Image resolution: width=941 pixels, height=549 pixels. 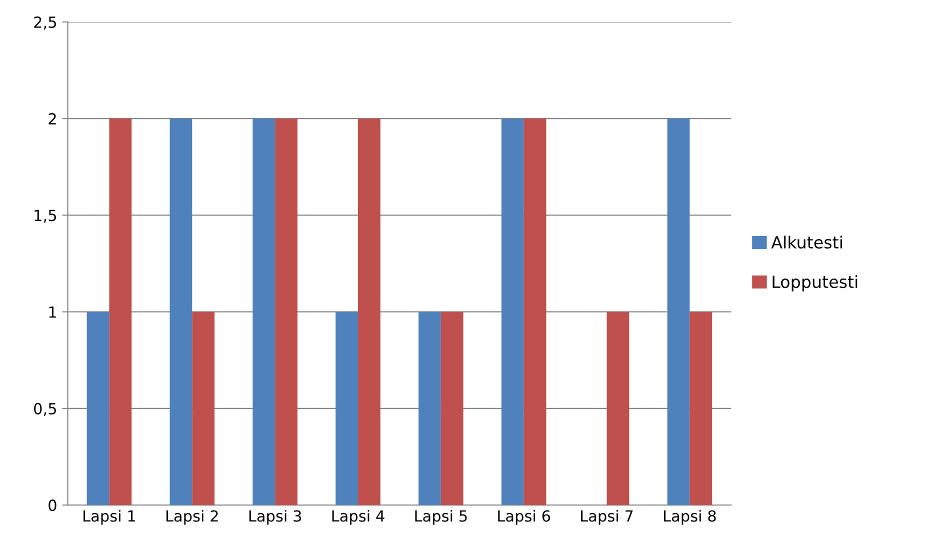 What do you see at coordinates (690, 517) in the screenshot?
I see `x-tick-label: Lapsi 8` at bounding box center [690, 517].